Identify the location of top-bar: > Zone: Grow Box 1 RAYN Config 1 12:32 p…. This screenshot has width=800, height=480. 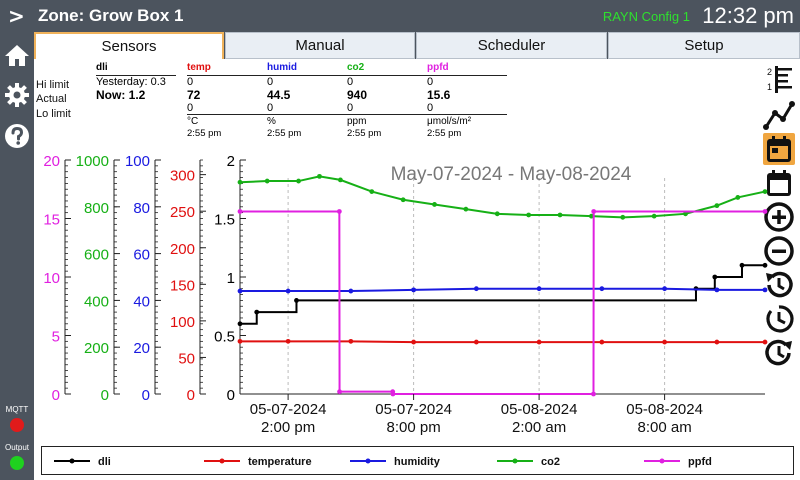
(400, 16).